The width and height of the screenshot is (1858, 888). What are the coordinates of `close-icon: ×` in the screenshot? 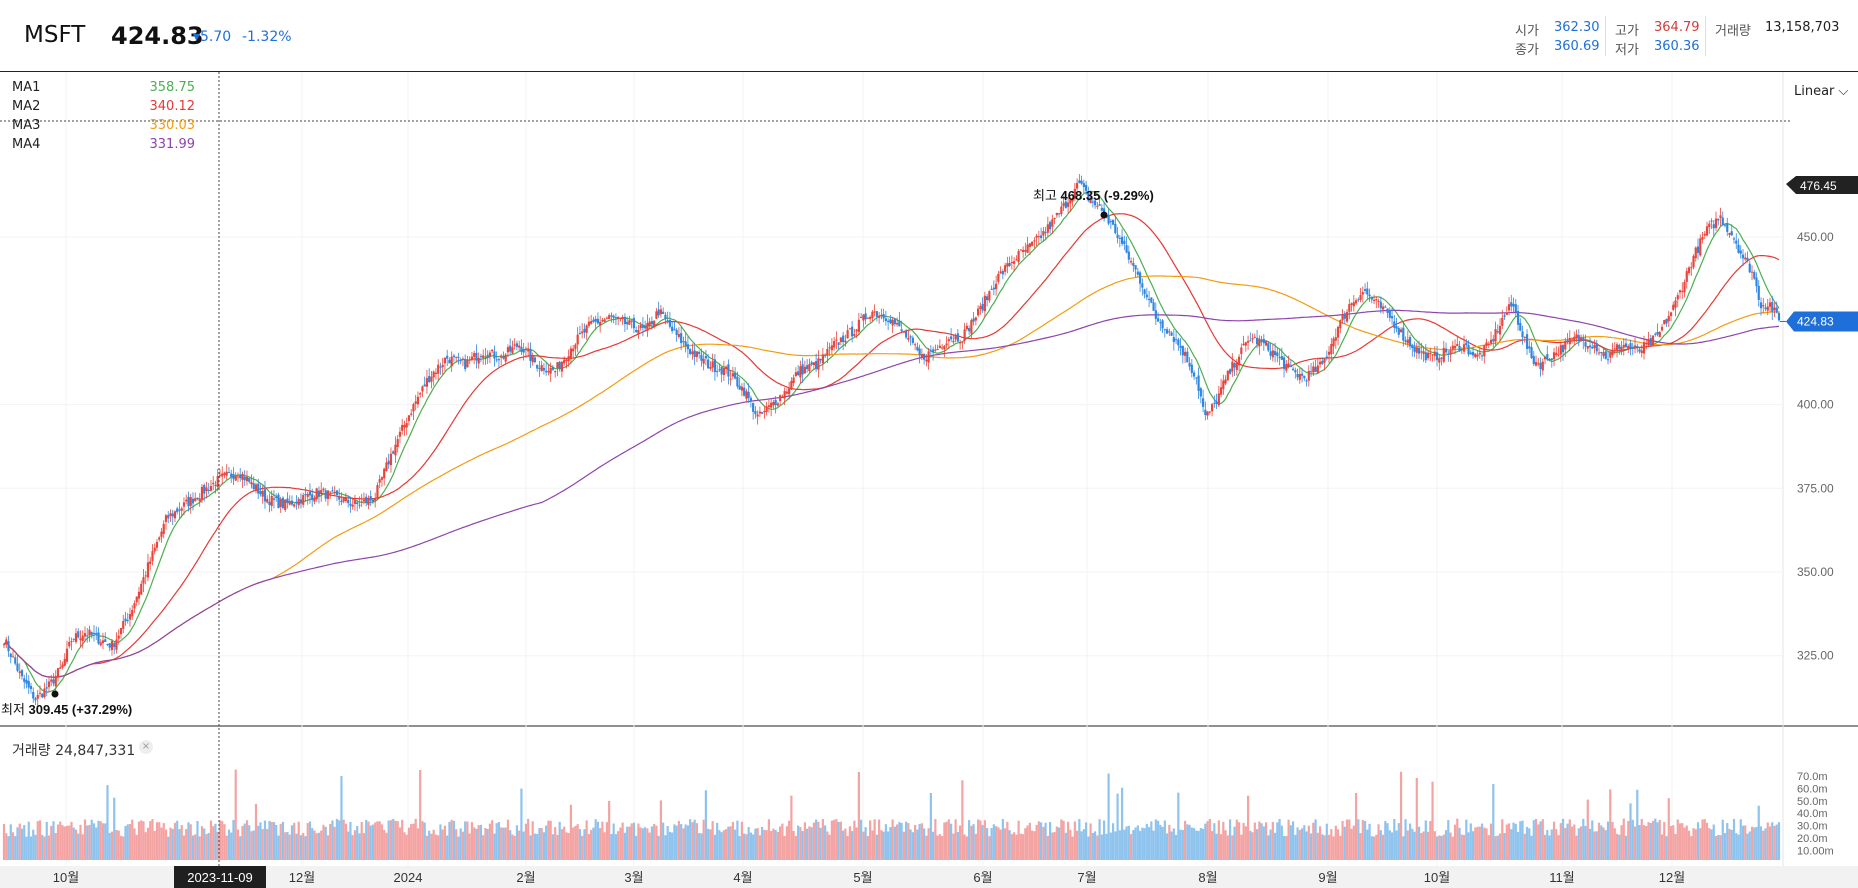 It's located at (146, 747).